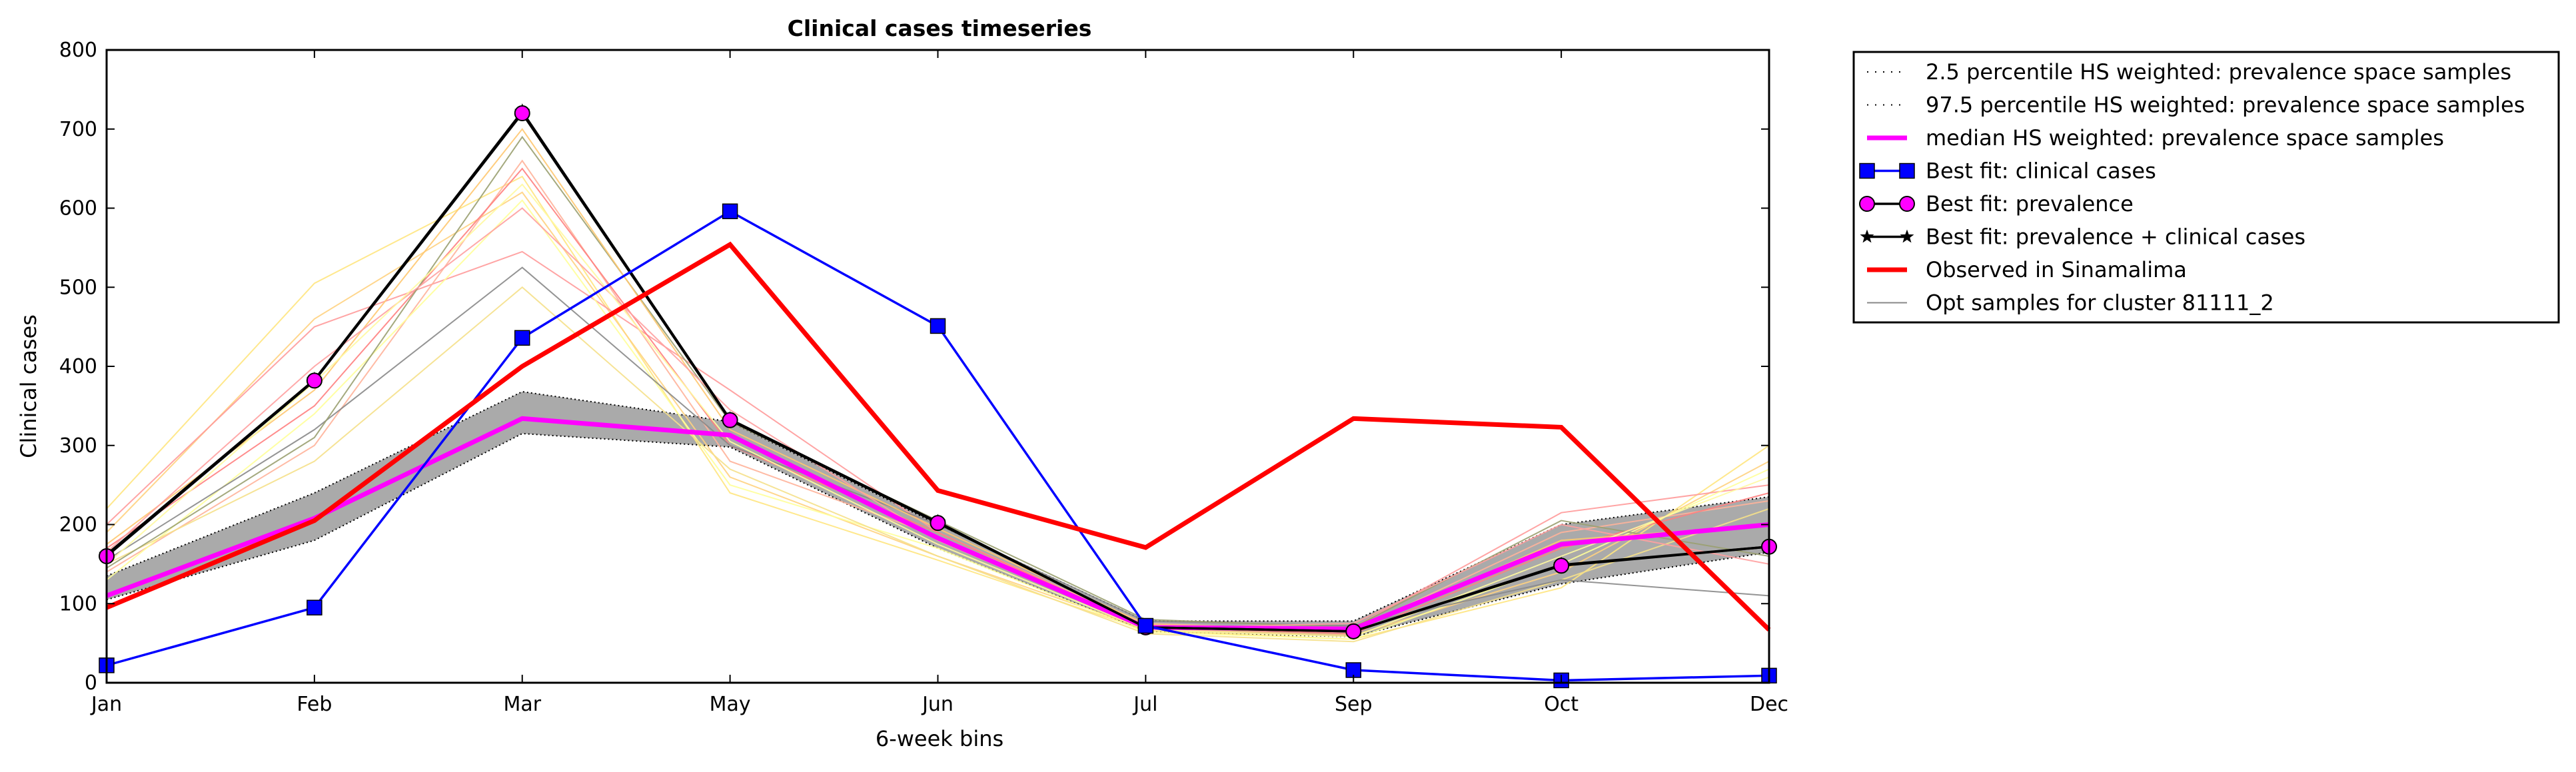 The height and width of the screenshot is (772, 2576). What do you see at coordinates (2057, 269) in the screenshot?
I see `legend-label: Observed in Sinamalima` at bounding box center [2057, 269].